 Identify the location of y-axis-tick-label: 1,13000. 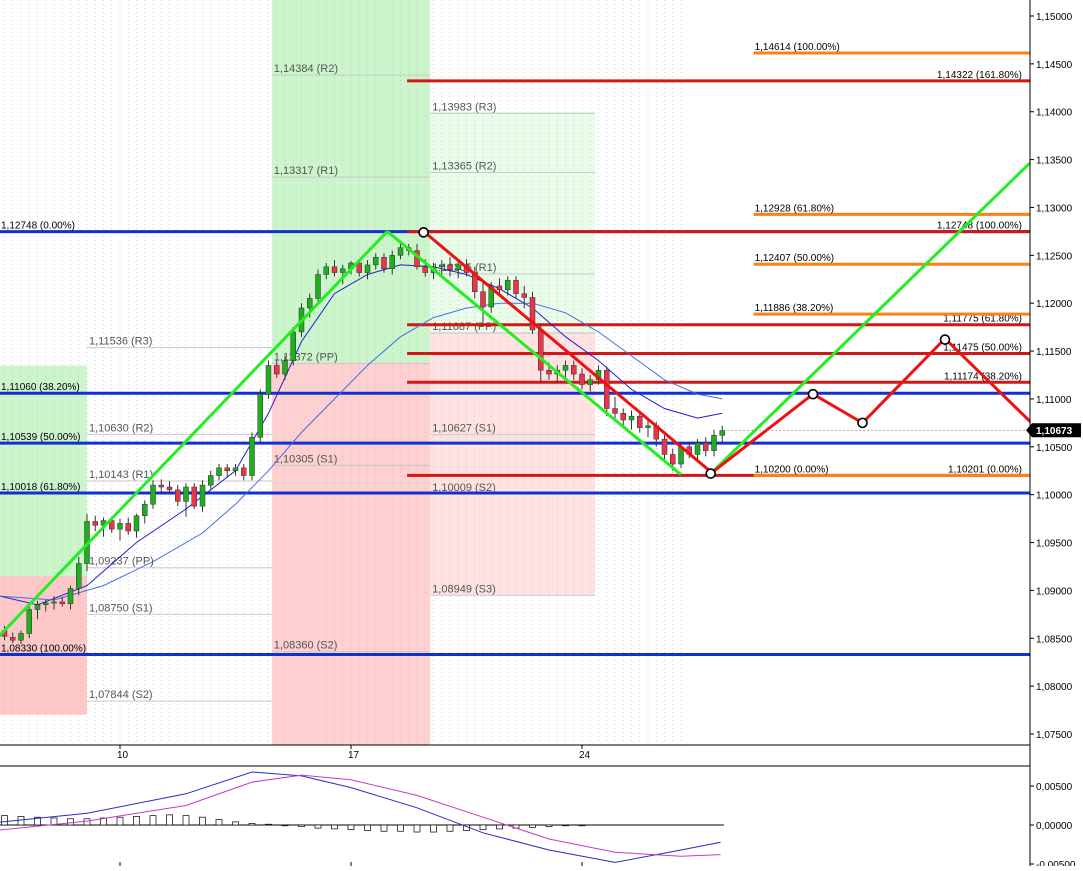
(1054, 208).